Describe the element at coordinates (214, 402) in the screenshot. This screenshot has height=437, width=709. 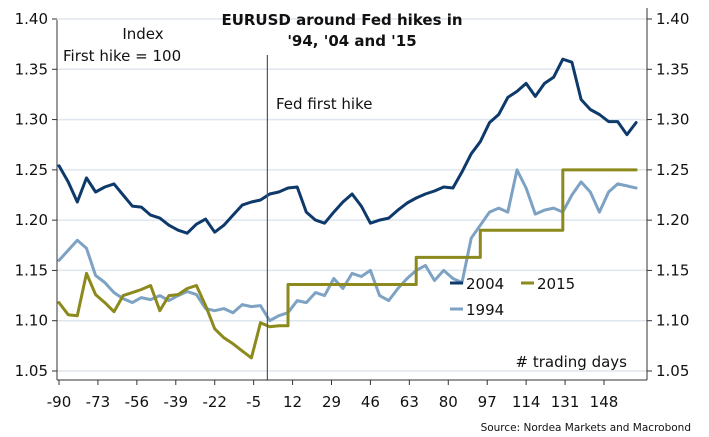
I see `x-tick-label: -22` at that location.